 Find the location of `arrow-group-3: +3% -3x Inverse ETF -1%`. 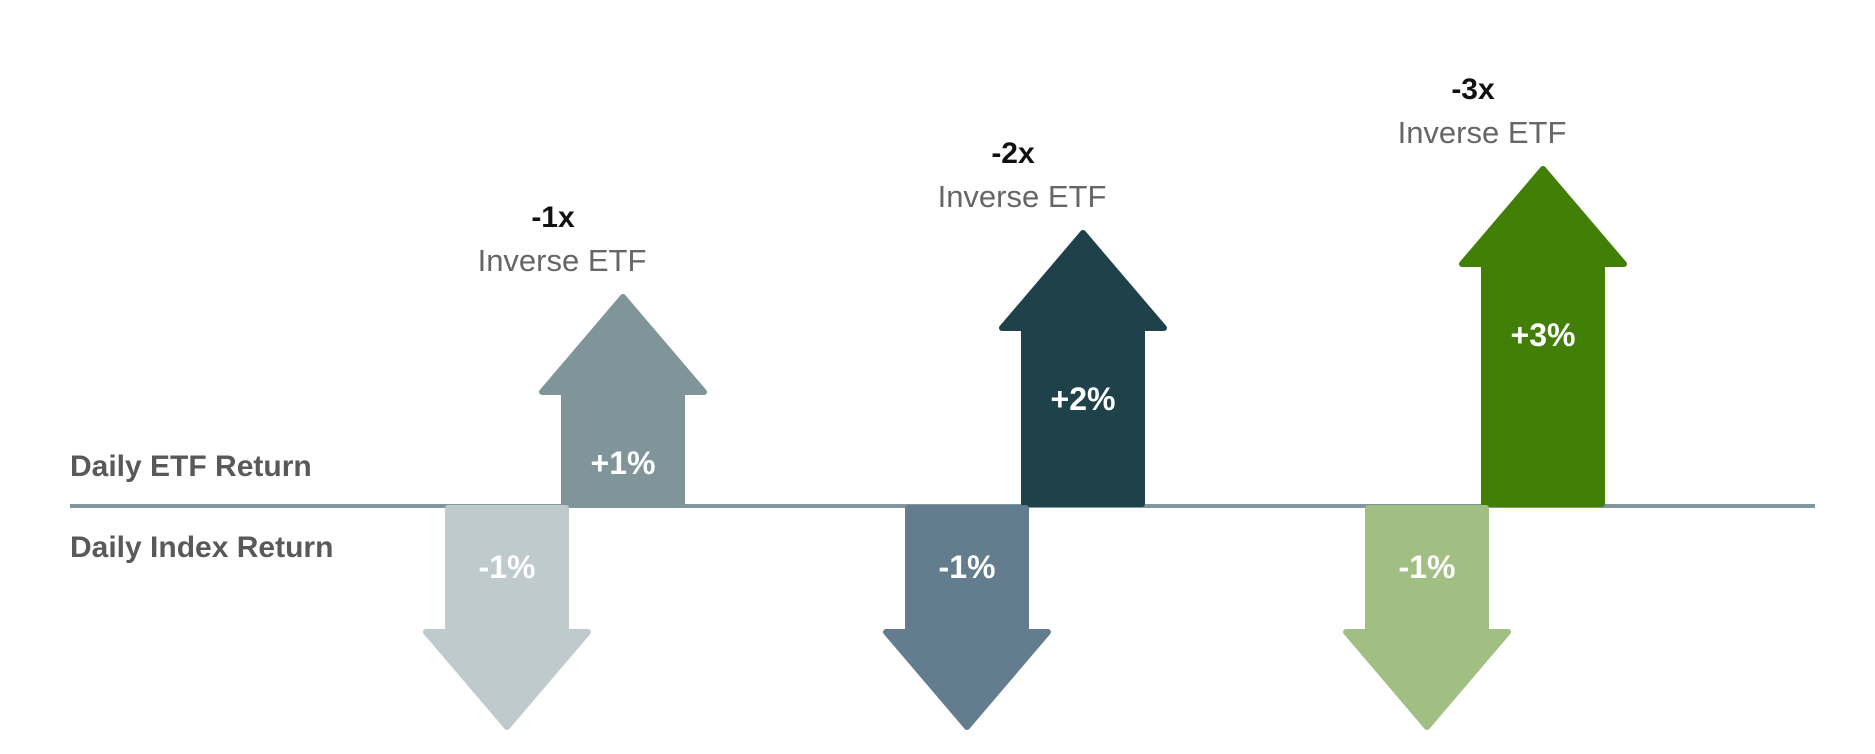

arrow-group-3: +3% -3x Inverse ETF -1% is located at coordinates (1485, 401).